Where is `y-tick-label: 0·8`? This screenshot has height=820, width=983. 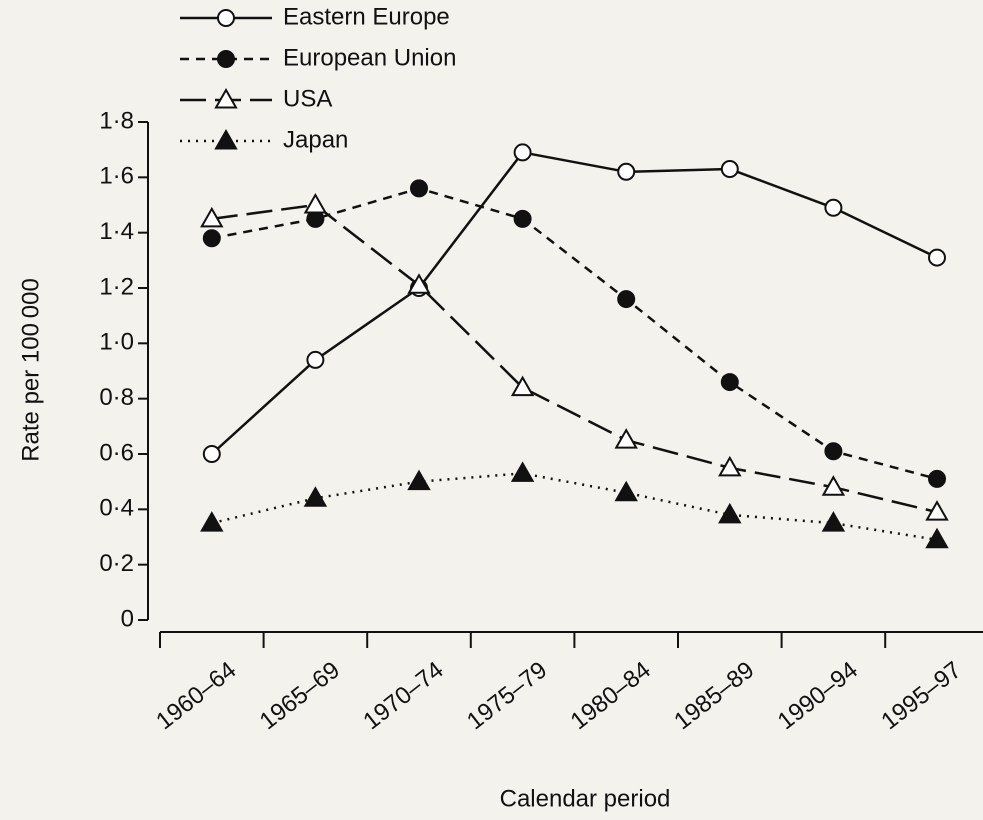 y-tick-label: 0·8 is located at coordinates (116, 397).